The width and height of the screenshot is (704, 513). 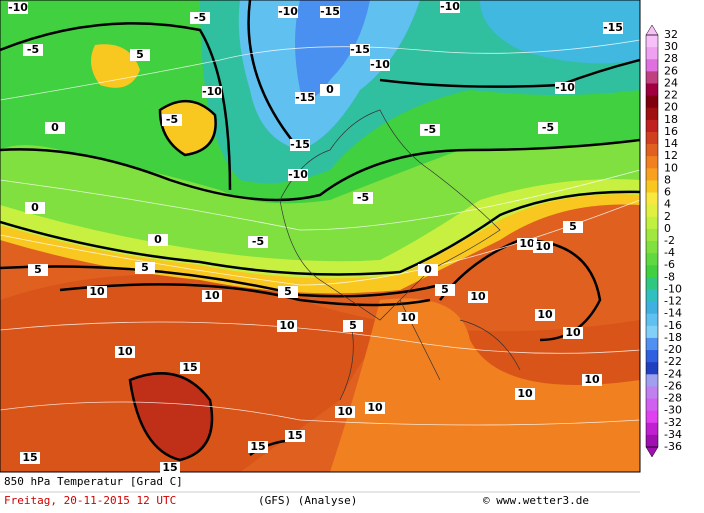 I want to click on colorbar-label: -34, so click(x=673, y=434).